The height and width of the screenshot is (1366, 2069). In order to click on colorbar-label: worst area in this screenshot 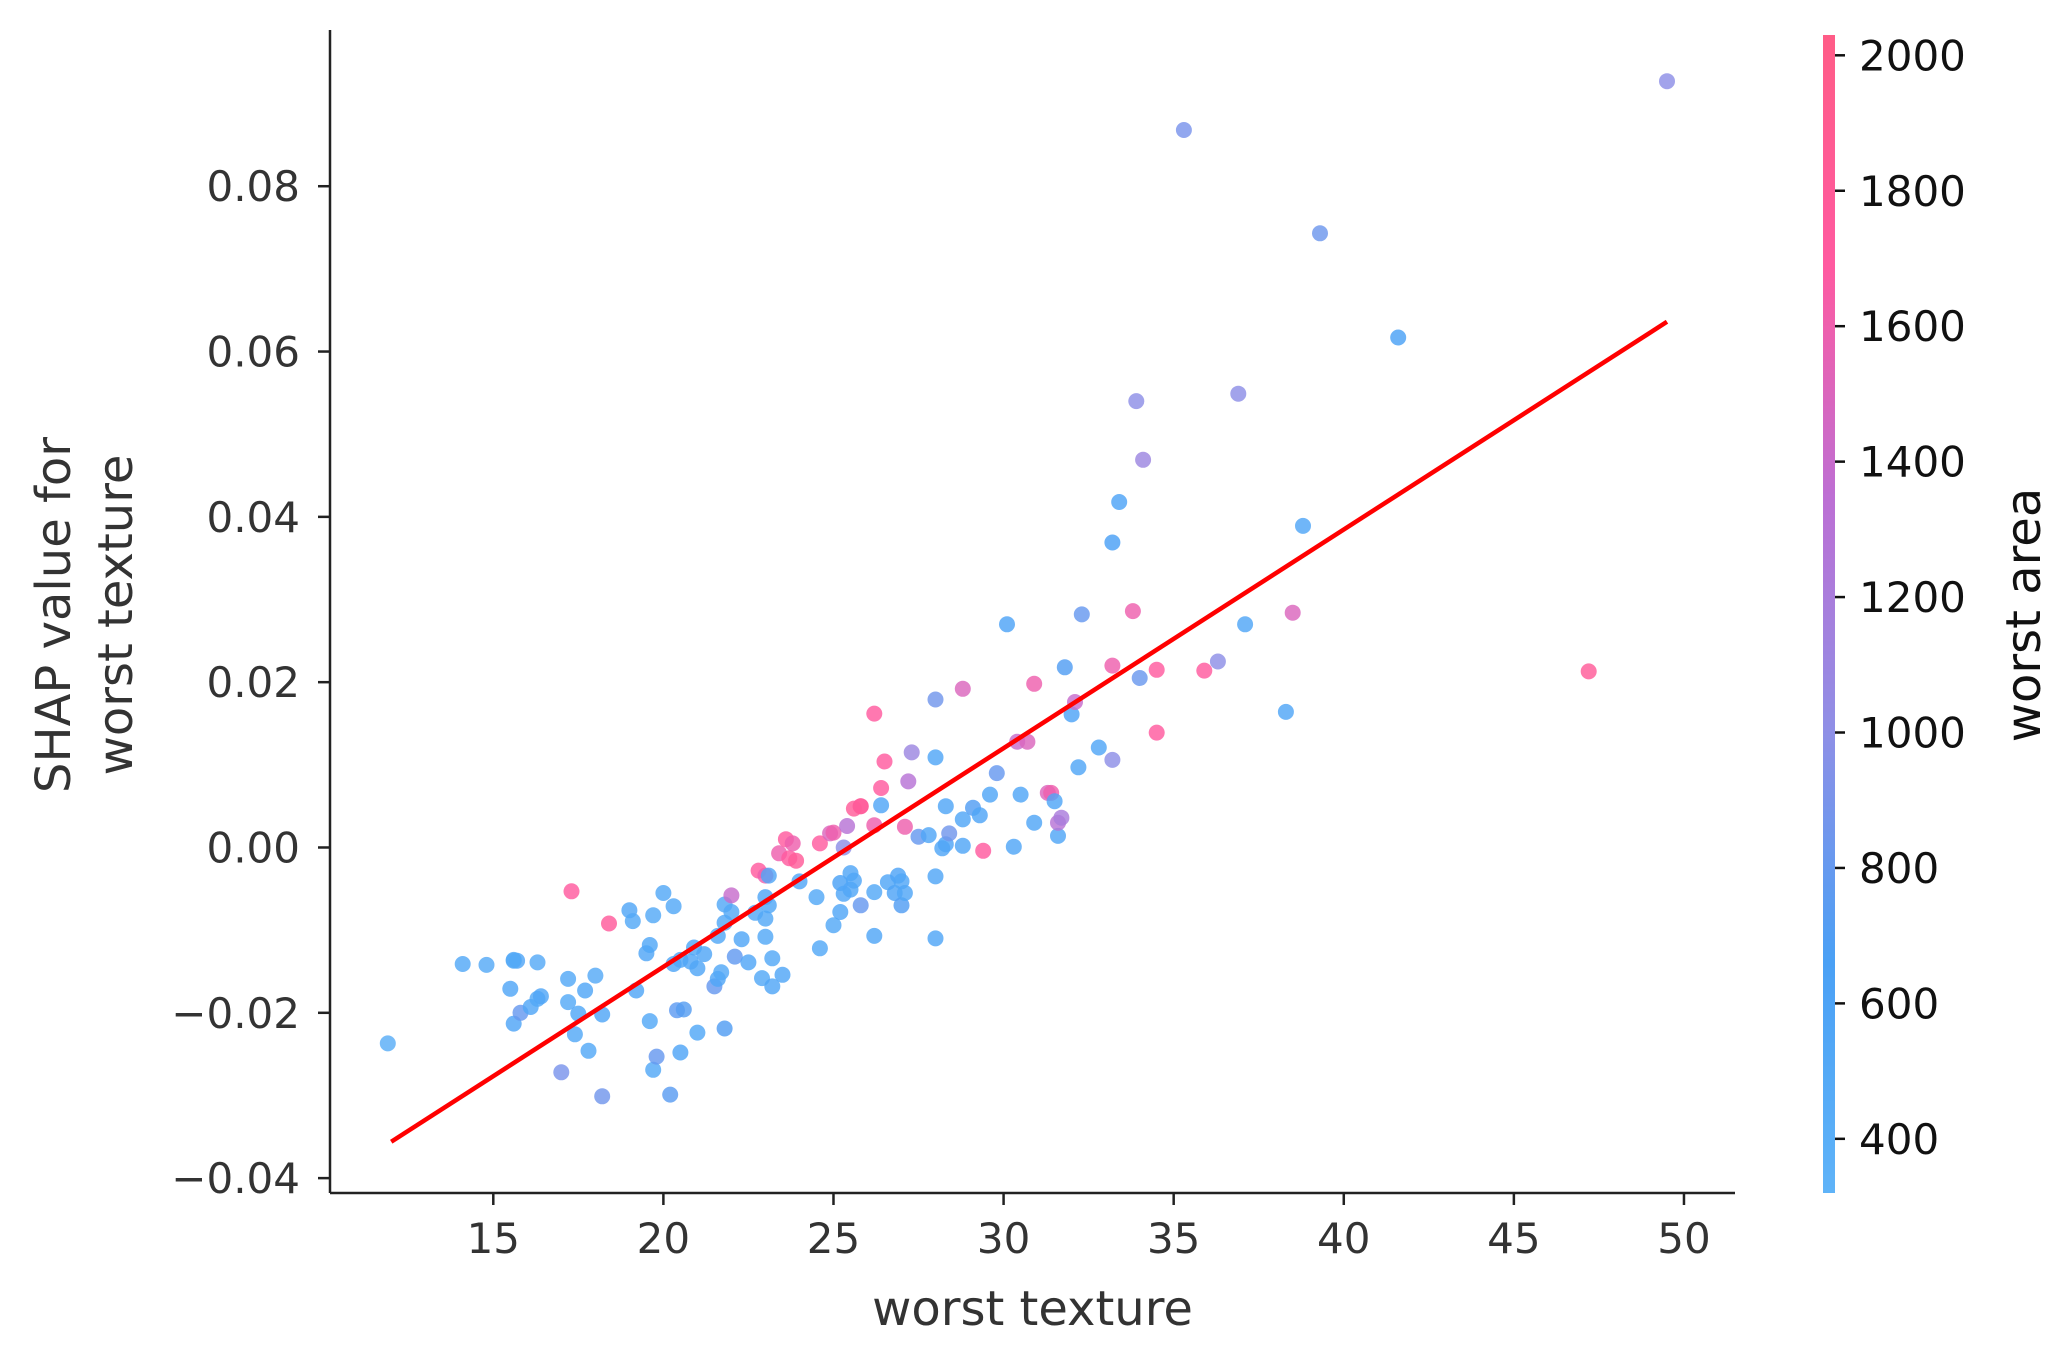, I will do `click(2024, 615)`.